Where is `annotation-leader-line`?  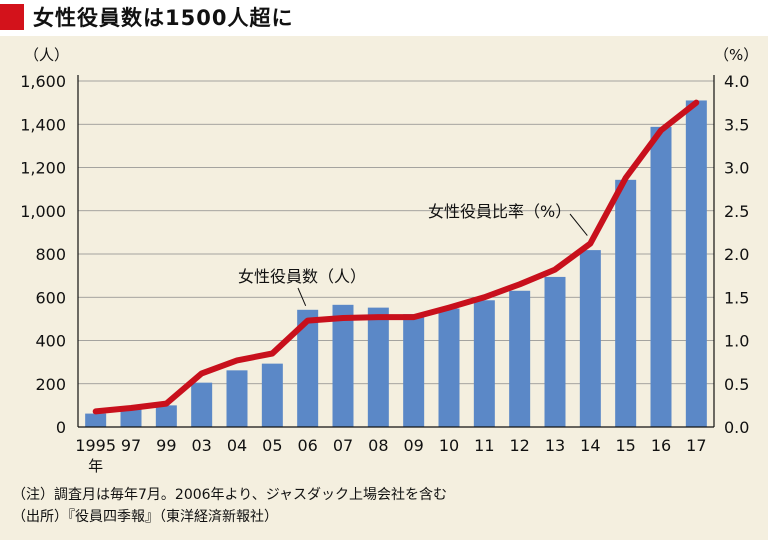 annotation-leader-line is located at coordinates (578, 224).